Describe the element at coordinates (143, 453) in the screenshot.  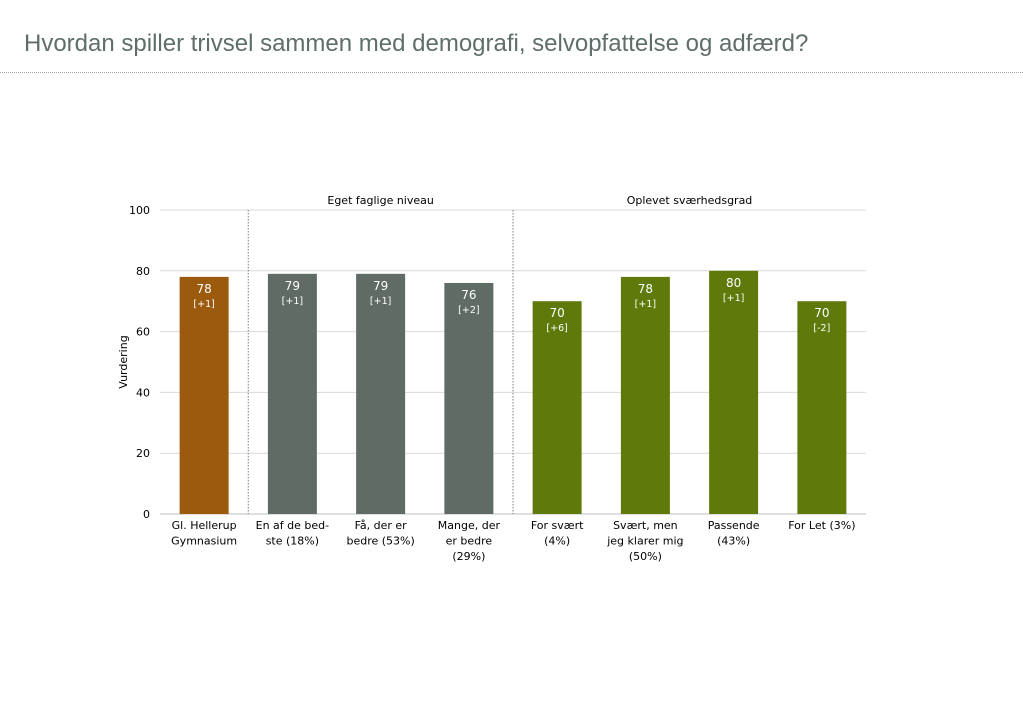
I see `y-tick-label: 20` at that location.